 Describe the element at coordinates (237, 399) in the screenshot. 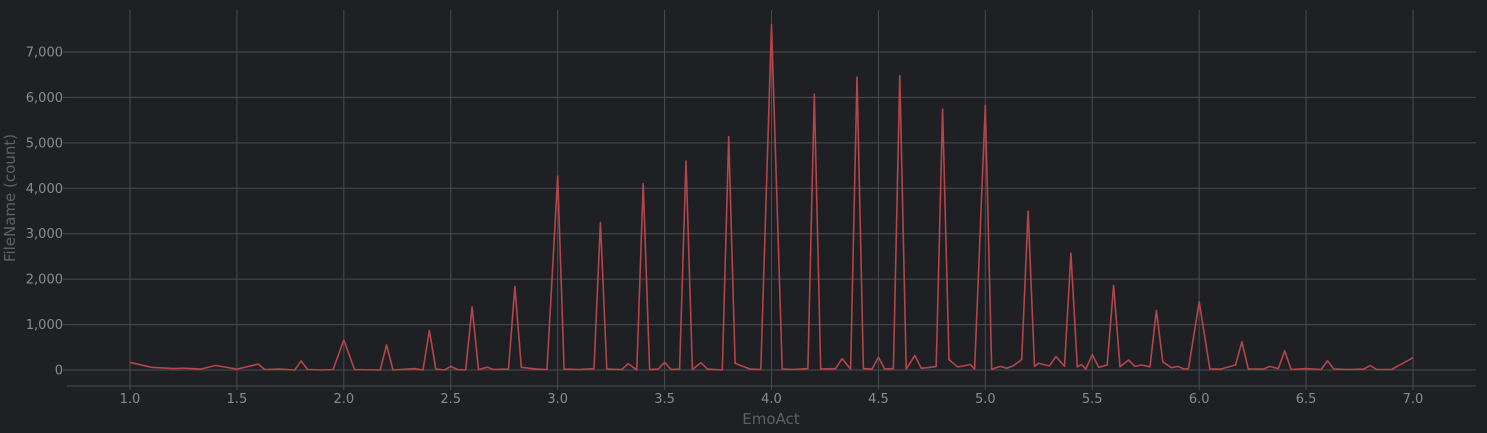

I see `x-tick-label: 1.5` at that location.